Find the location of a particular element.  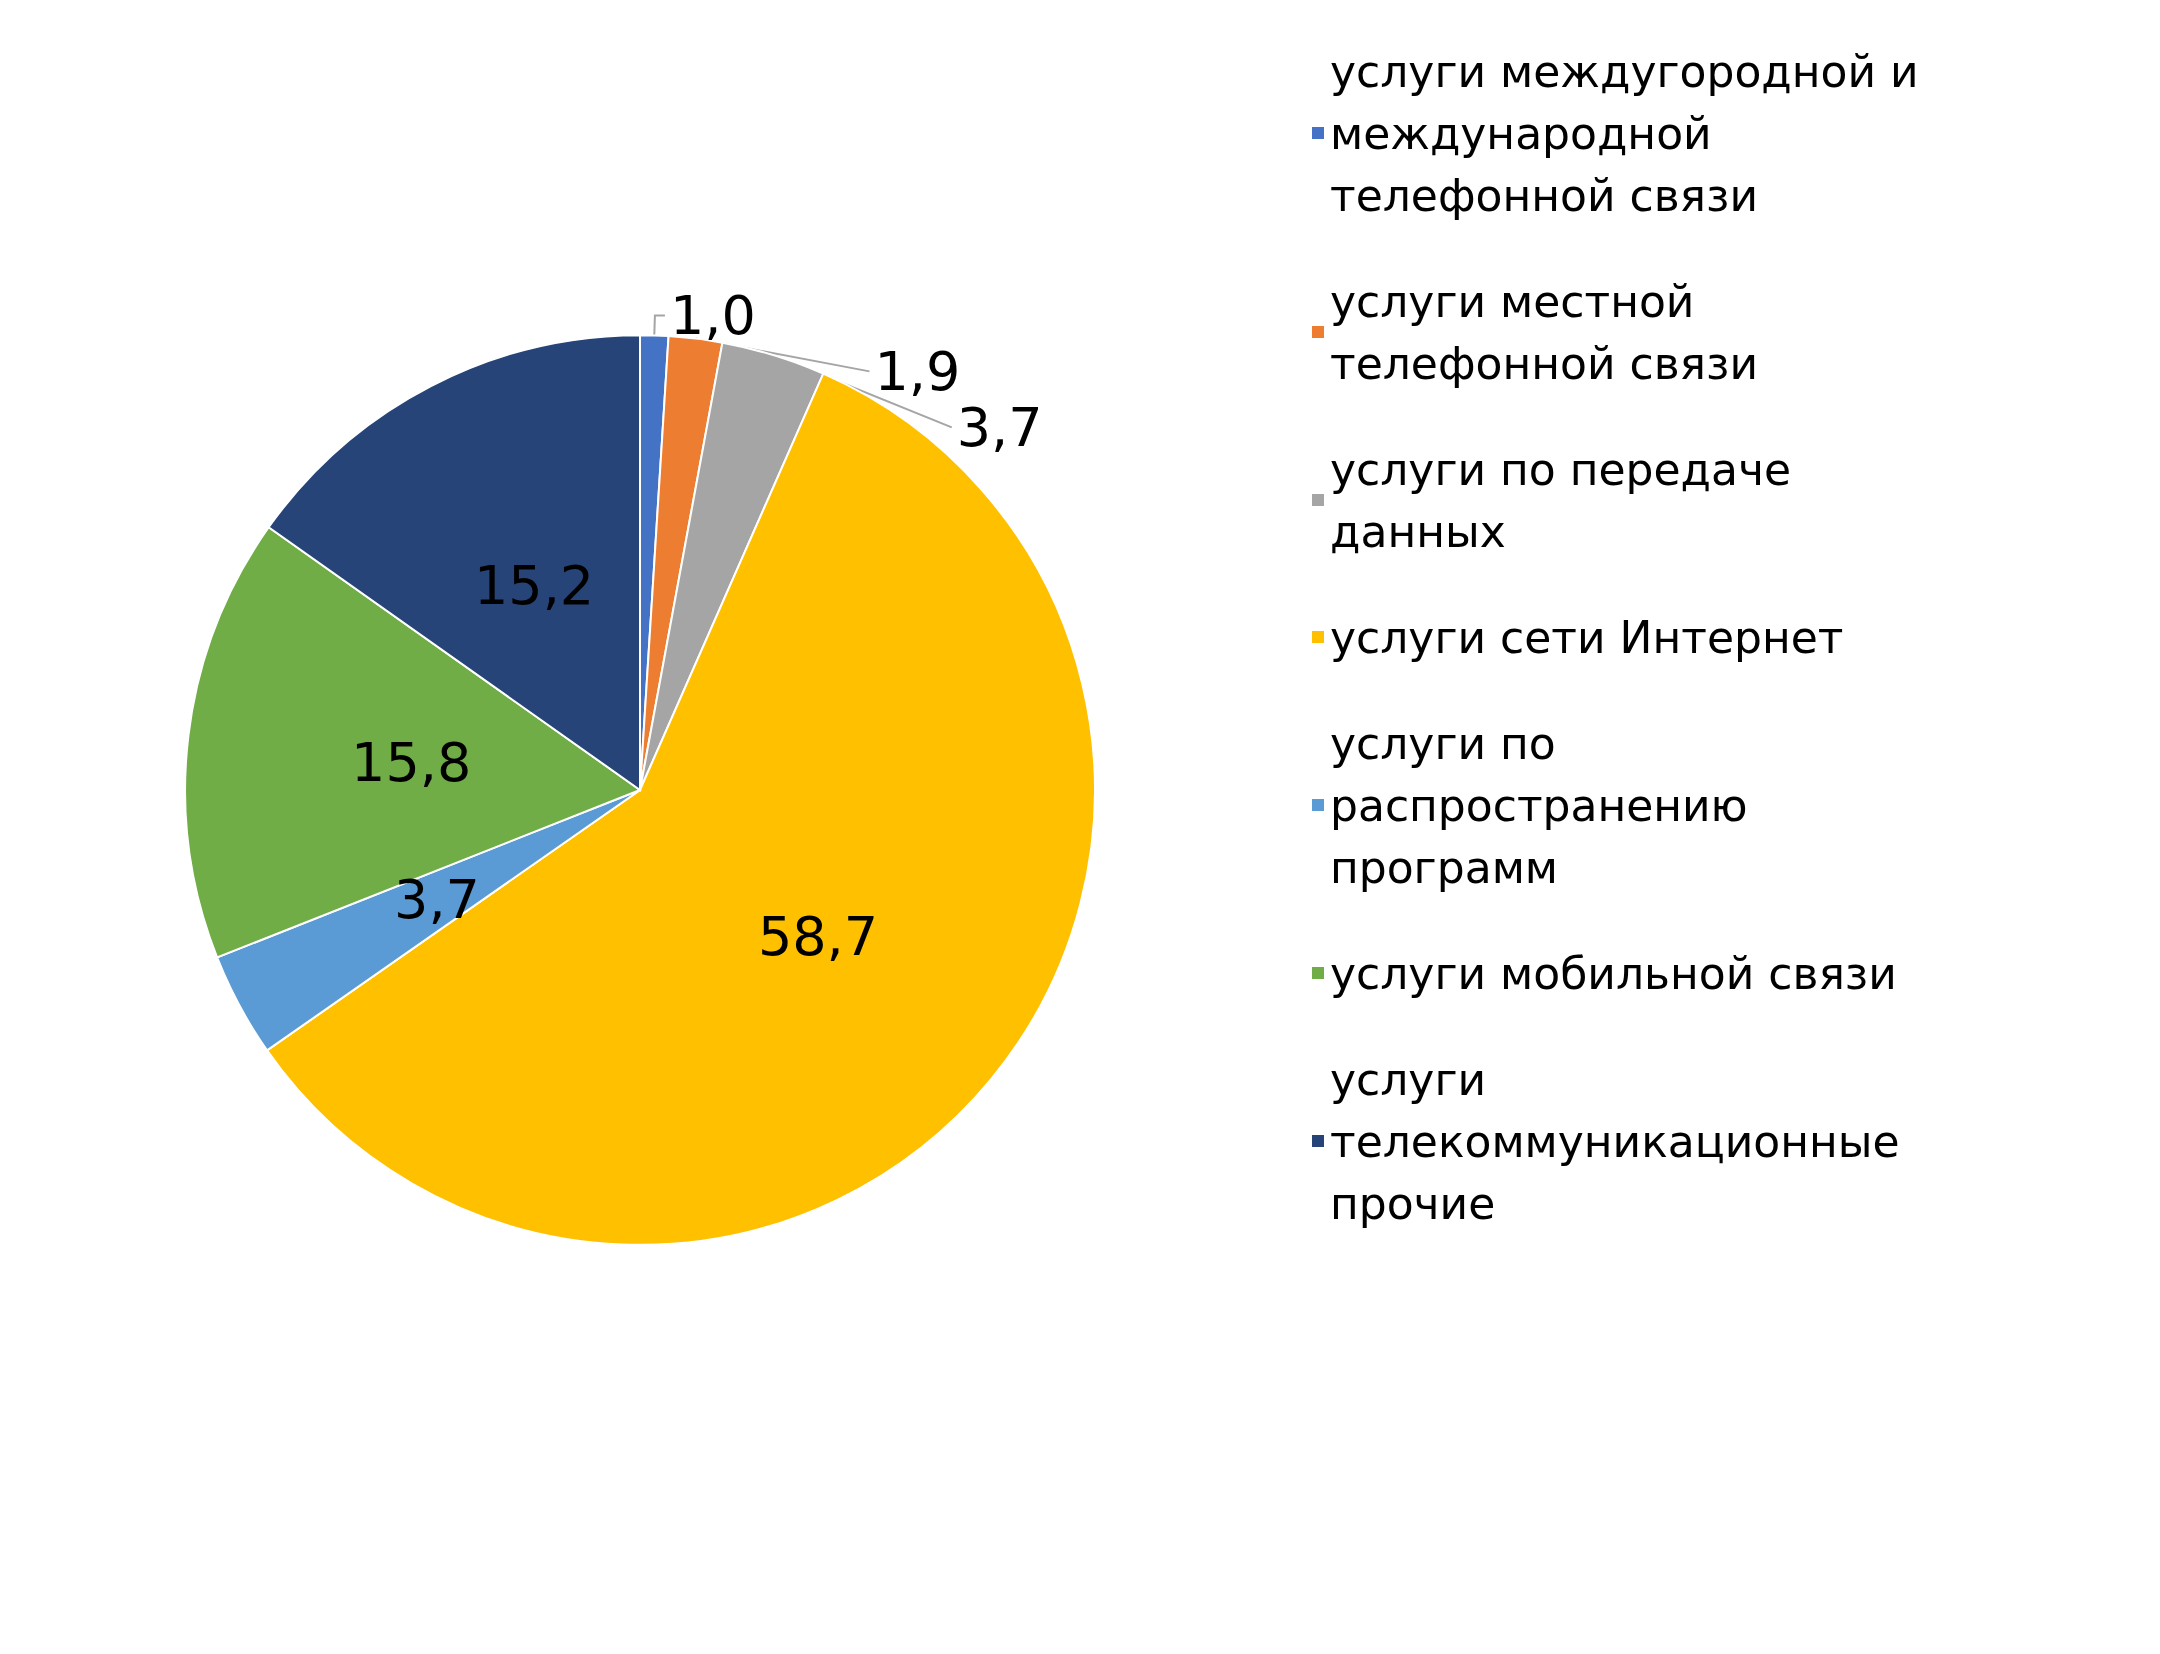

data-label: 15,8 is located at coordinates (411, 763).